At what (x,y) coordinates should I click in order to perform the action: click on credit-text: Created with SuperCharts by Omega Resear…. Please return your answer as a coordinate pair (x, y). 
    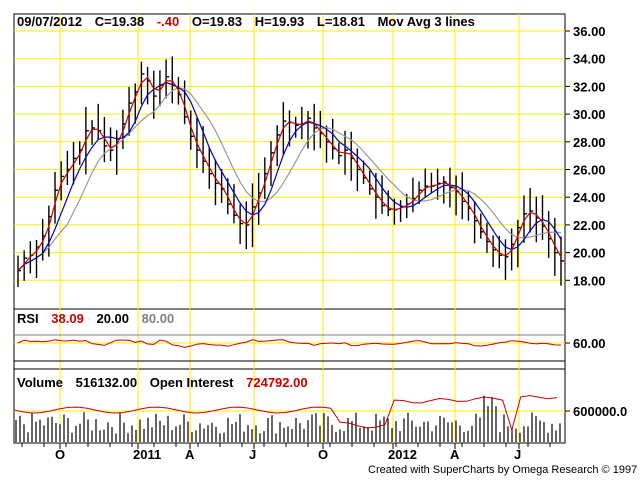
    Looking at the image, I should click on (502, 470).